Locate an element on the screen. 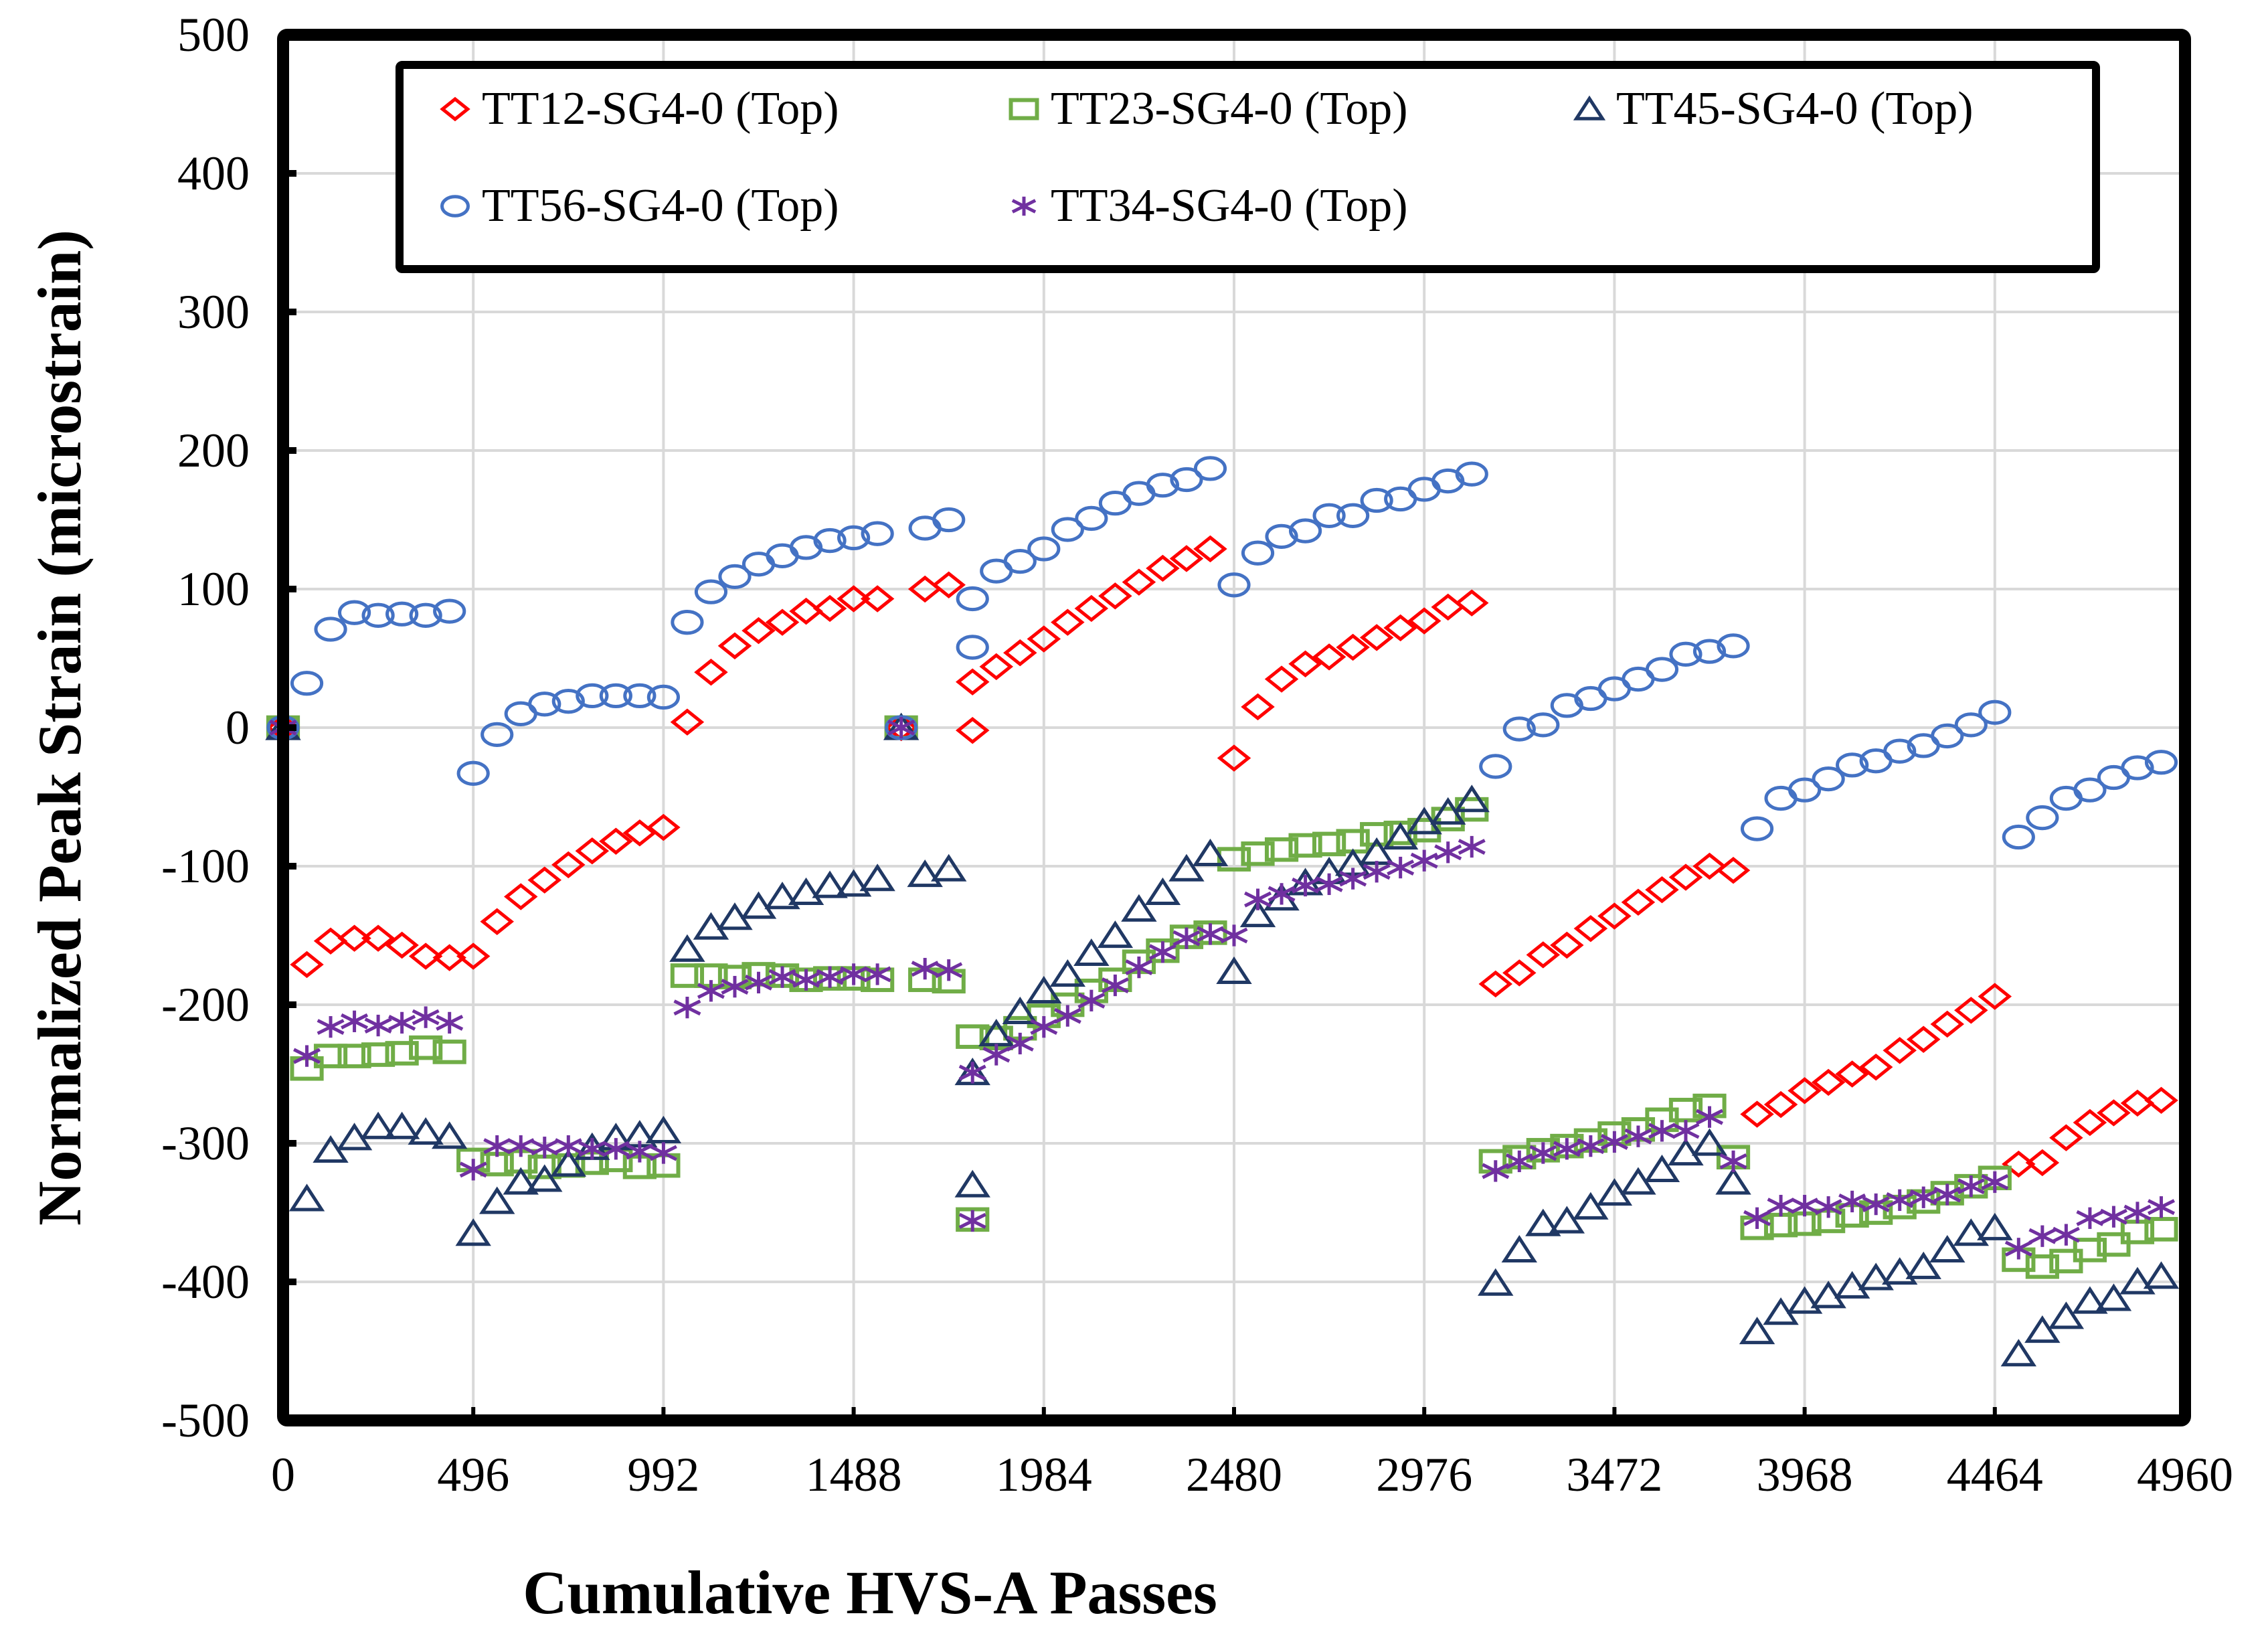  x-tick-label: 992 is located at coordinates (663, 1474).